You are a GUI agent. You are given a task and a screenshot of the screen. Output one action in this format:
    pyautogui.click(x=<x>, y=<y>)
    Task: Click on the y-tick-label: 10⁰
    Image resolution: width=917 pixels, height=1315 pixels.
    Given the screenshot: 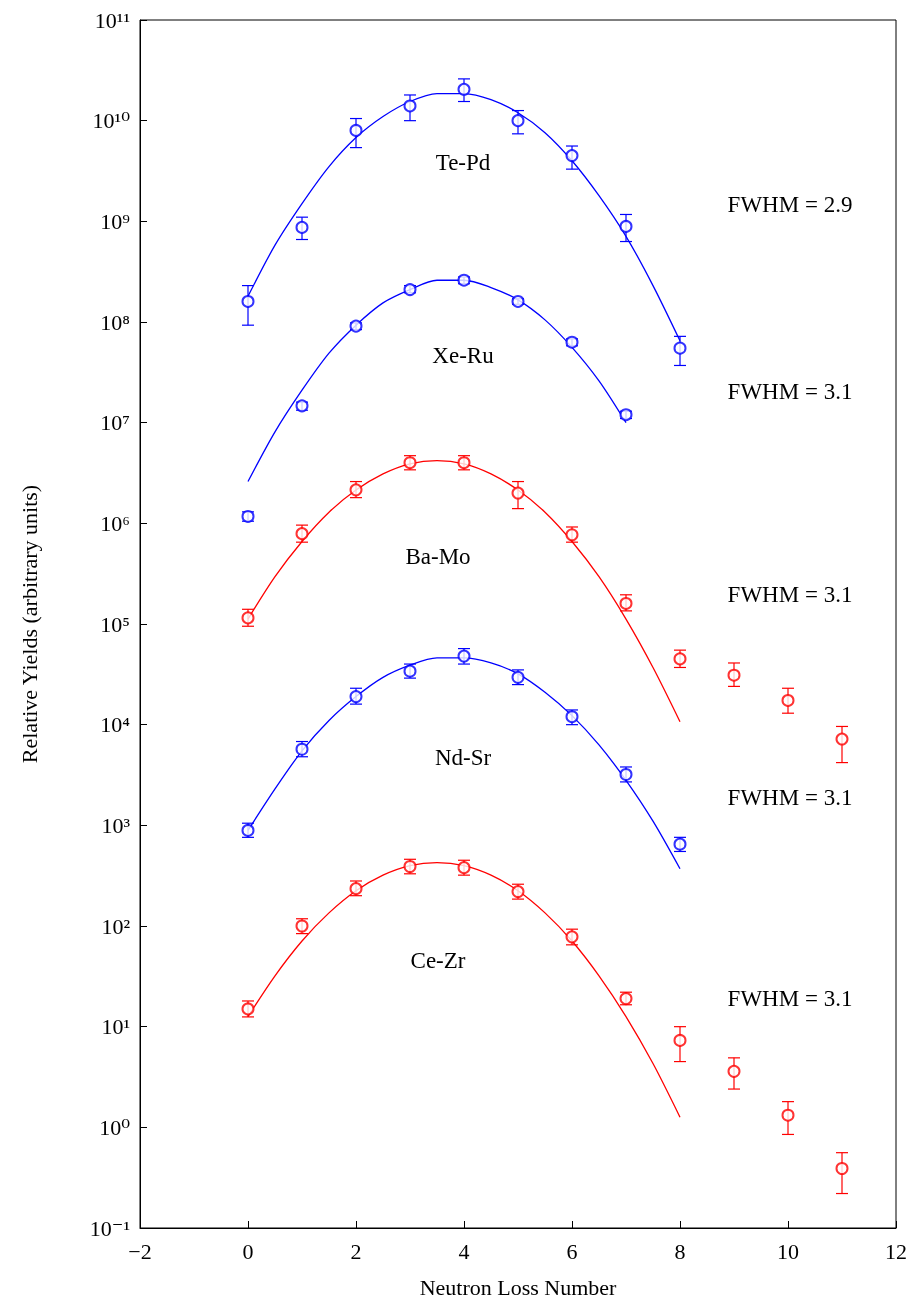 What is the action you would take?
    pyautogui.click(x=115, y=1127)
    